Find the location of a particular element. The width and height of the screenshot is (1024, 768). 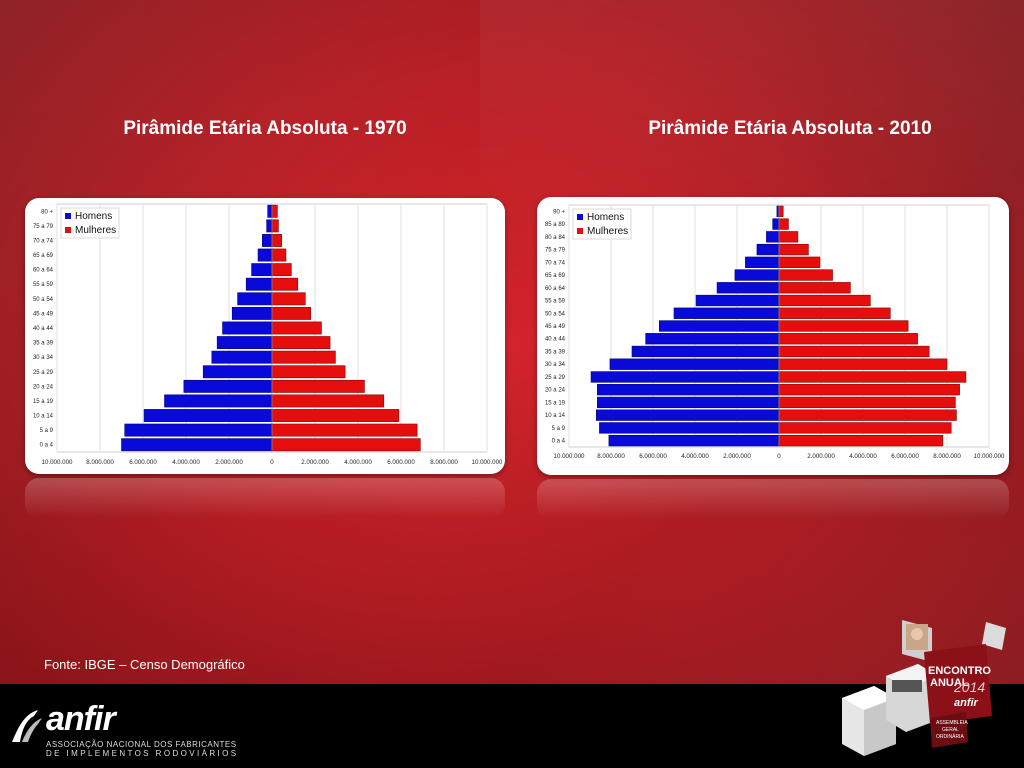

logo-wordmark: anfir is located at coordinates (81, 719).